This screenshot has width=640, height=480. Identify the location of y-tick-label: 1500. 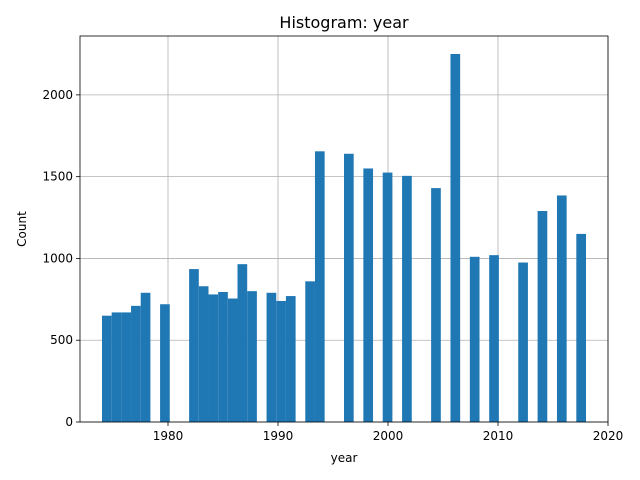
(57, 177).